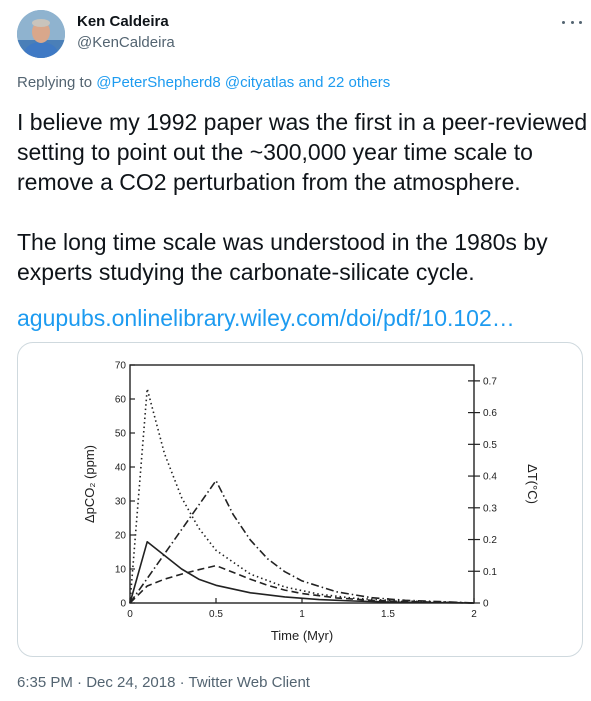  What do you see at coordinates (121, 536) in the screenshot?
I see `y-tick-label: 20` at bounding box center [121, 536].